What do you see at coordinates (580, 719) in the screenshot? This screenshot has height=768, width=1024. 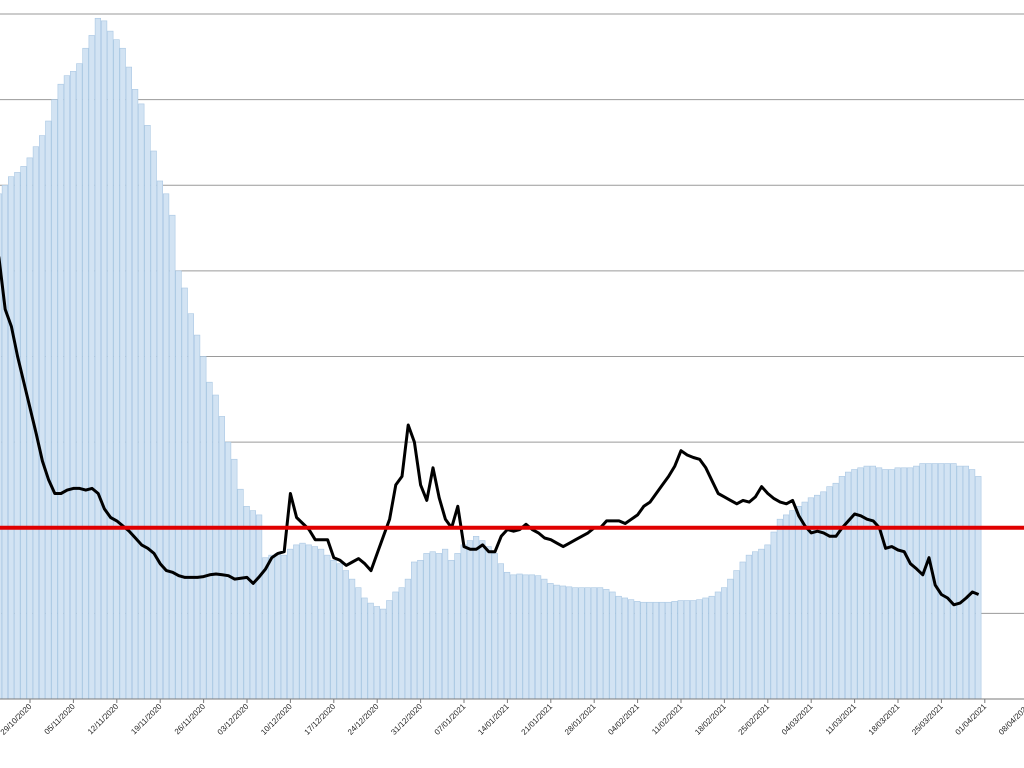 I see `x-tick-label: 28/01/2021` at bounding box center [580, 719].